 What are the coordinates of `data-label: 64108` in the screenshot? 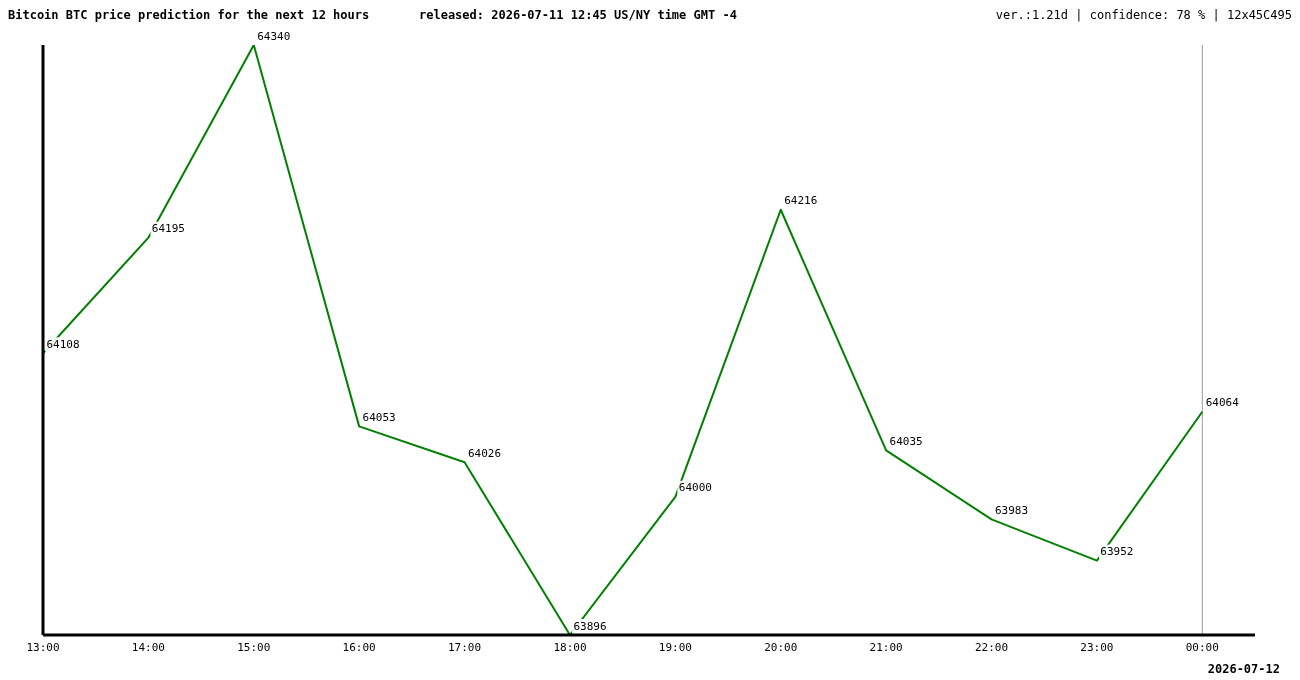 It's located at (63, 344).